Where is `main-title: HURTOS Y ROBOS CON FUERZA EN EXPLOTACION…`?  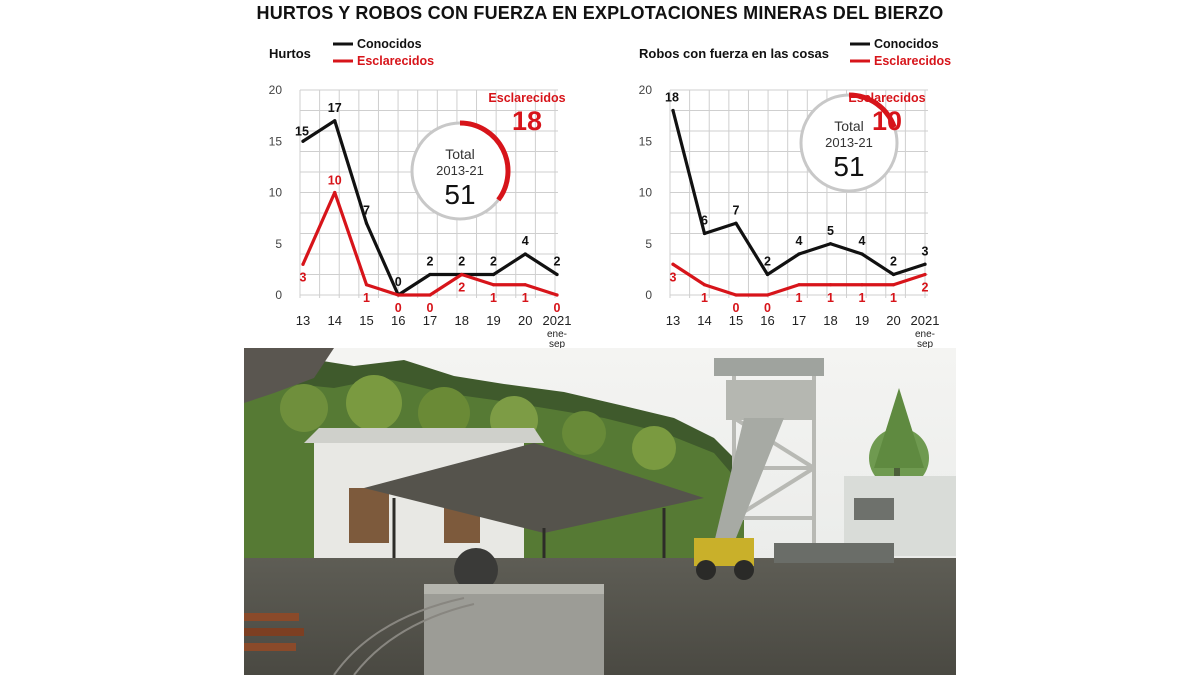 main-title: HURTOS Y ROBOS CON FUERZA EN EXPLOTACION… is located at coordinates (600, 13).